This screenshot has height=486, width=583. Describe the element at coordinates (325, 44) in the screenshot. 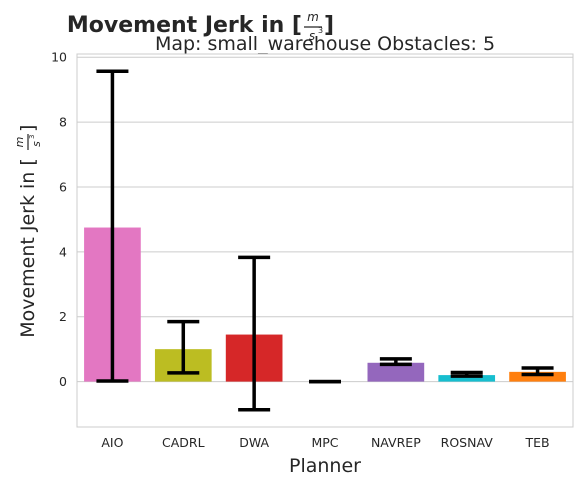

I see `chart-subtitle: Map: small_warehouse Obstacles: 5` at that location.